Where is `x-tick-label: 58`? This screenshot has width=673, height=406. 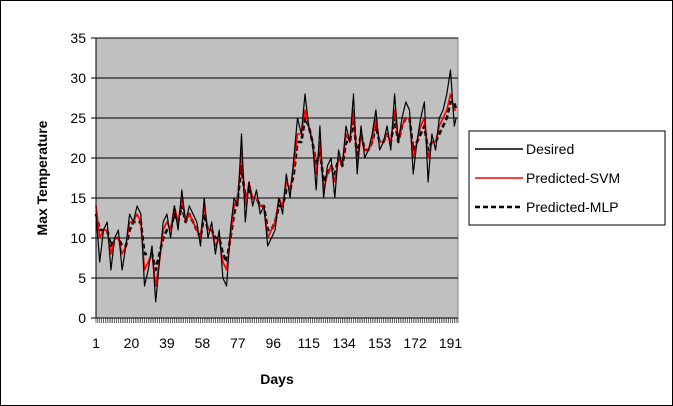
x-tick-label: 58 is located at coordinates (203, 343).